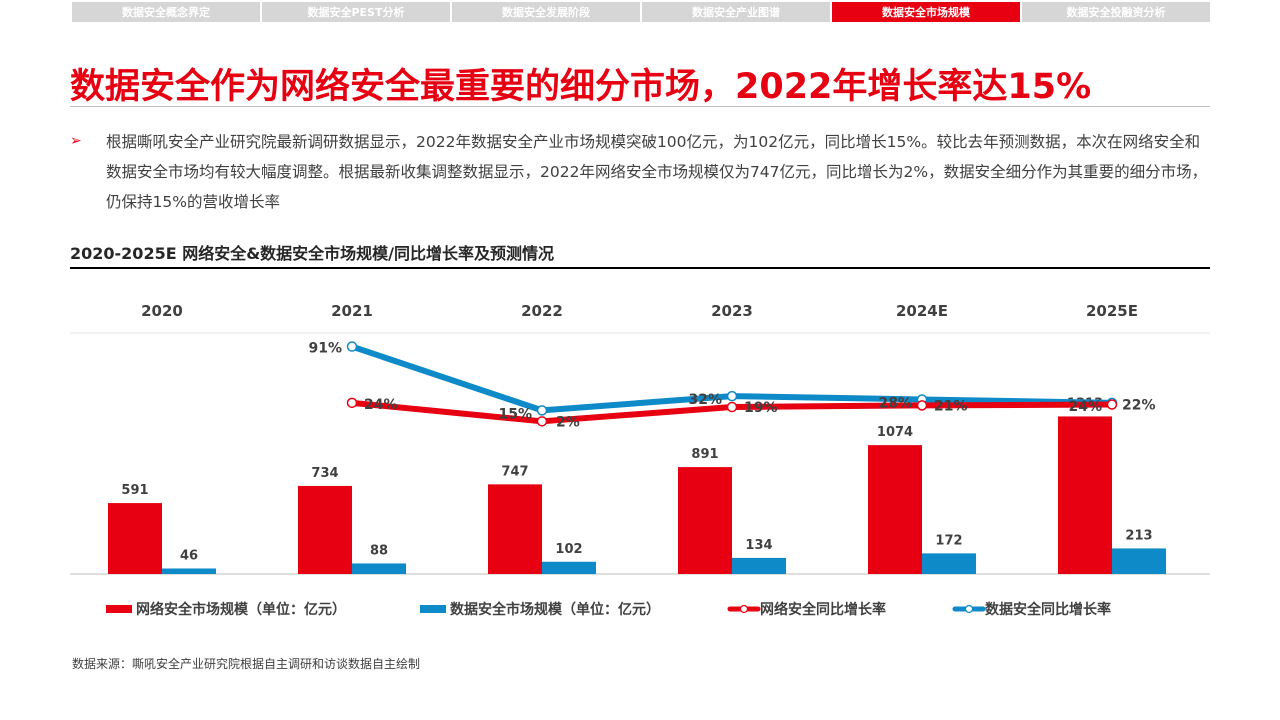 The image size is (1280, 720). Describe the element at coordinates (381, 405) in the screenshot. I see `network-security-growth-label: 24%` at that location.